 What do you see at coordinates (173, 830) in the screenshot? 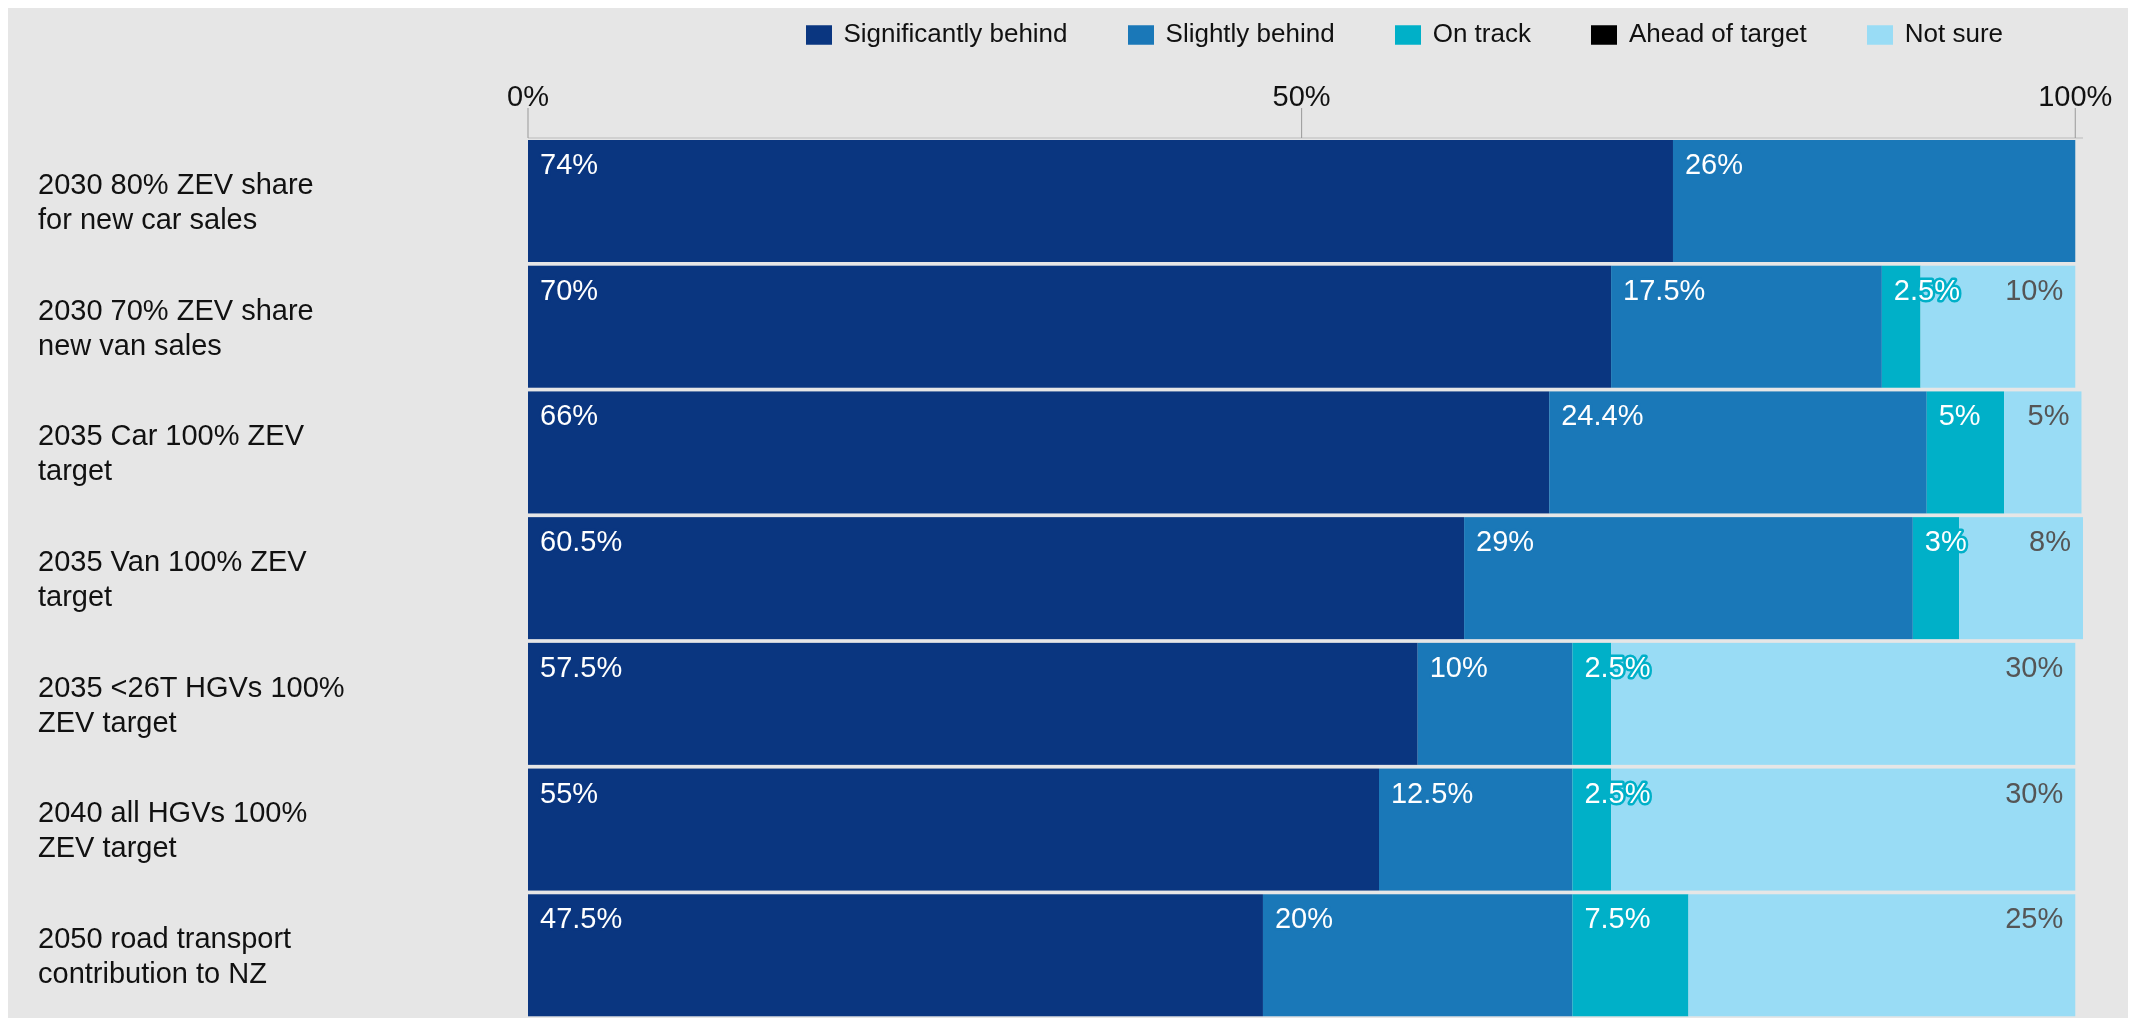
I see `y-tick-label: 2040 all HGVs 100% ZEV target` at bounding box center [173, 830].